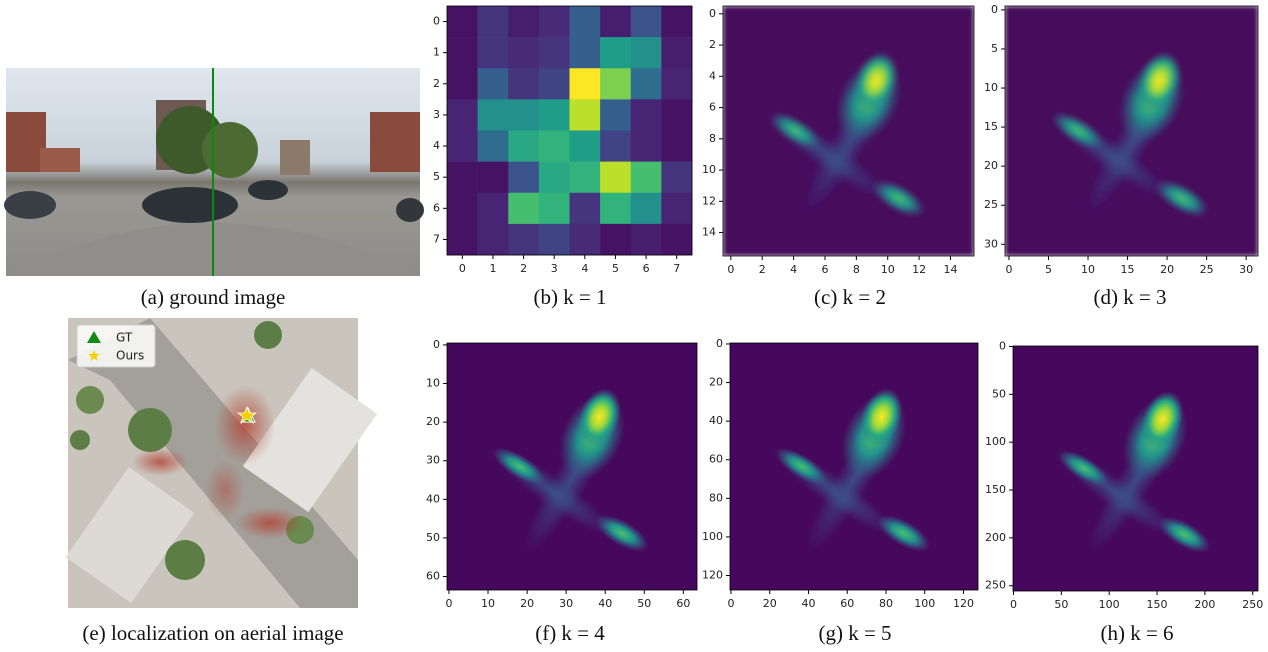  What do you see at coordinates (919, 269) in the screenshot?
I see `x-tick-label: 12` at bounding box center [919, 269].